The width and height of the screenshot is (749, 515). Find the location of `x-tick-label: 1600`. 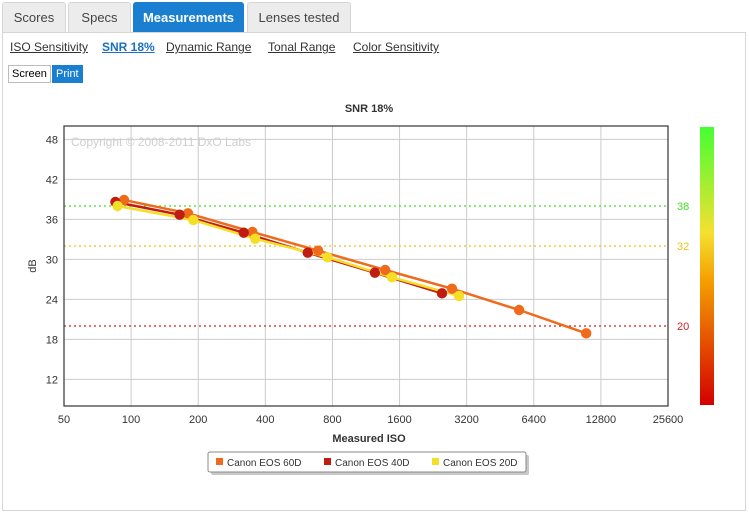

x-tick-label: 1600 is located at coordinates (399, 420).